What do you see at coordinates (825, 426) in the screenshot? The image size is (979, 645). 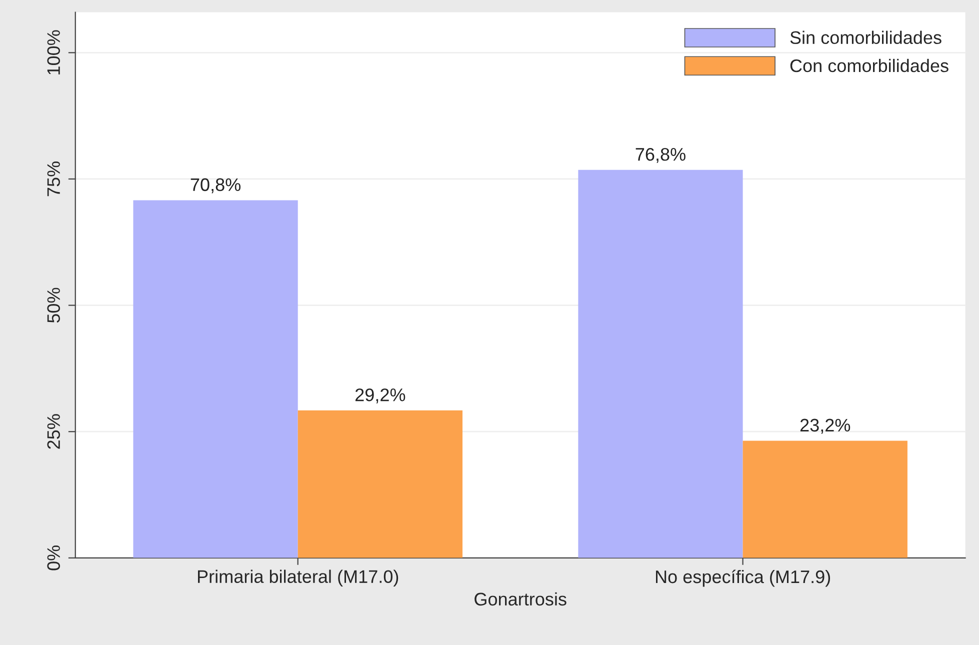 I see `data-label: 23,2%` at bounding box center [825, 426].